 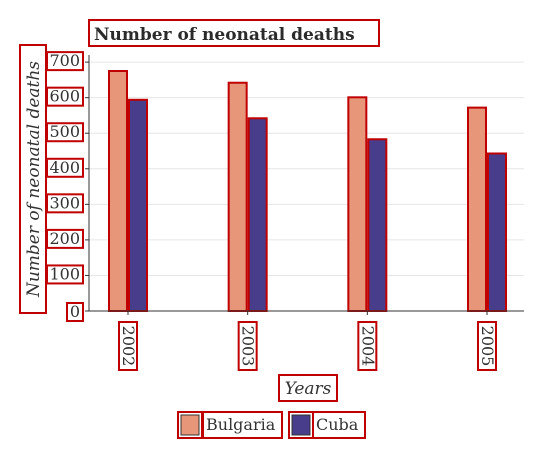 I want to click on y-tick-label: 100, so click(x=64, y=273).